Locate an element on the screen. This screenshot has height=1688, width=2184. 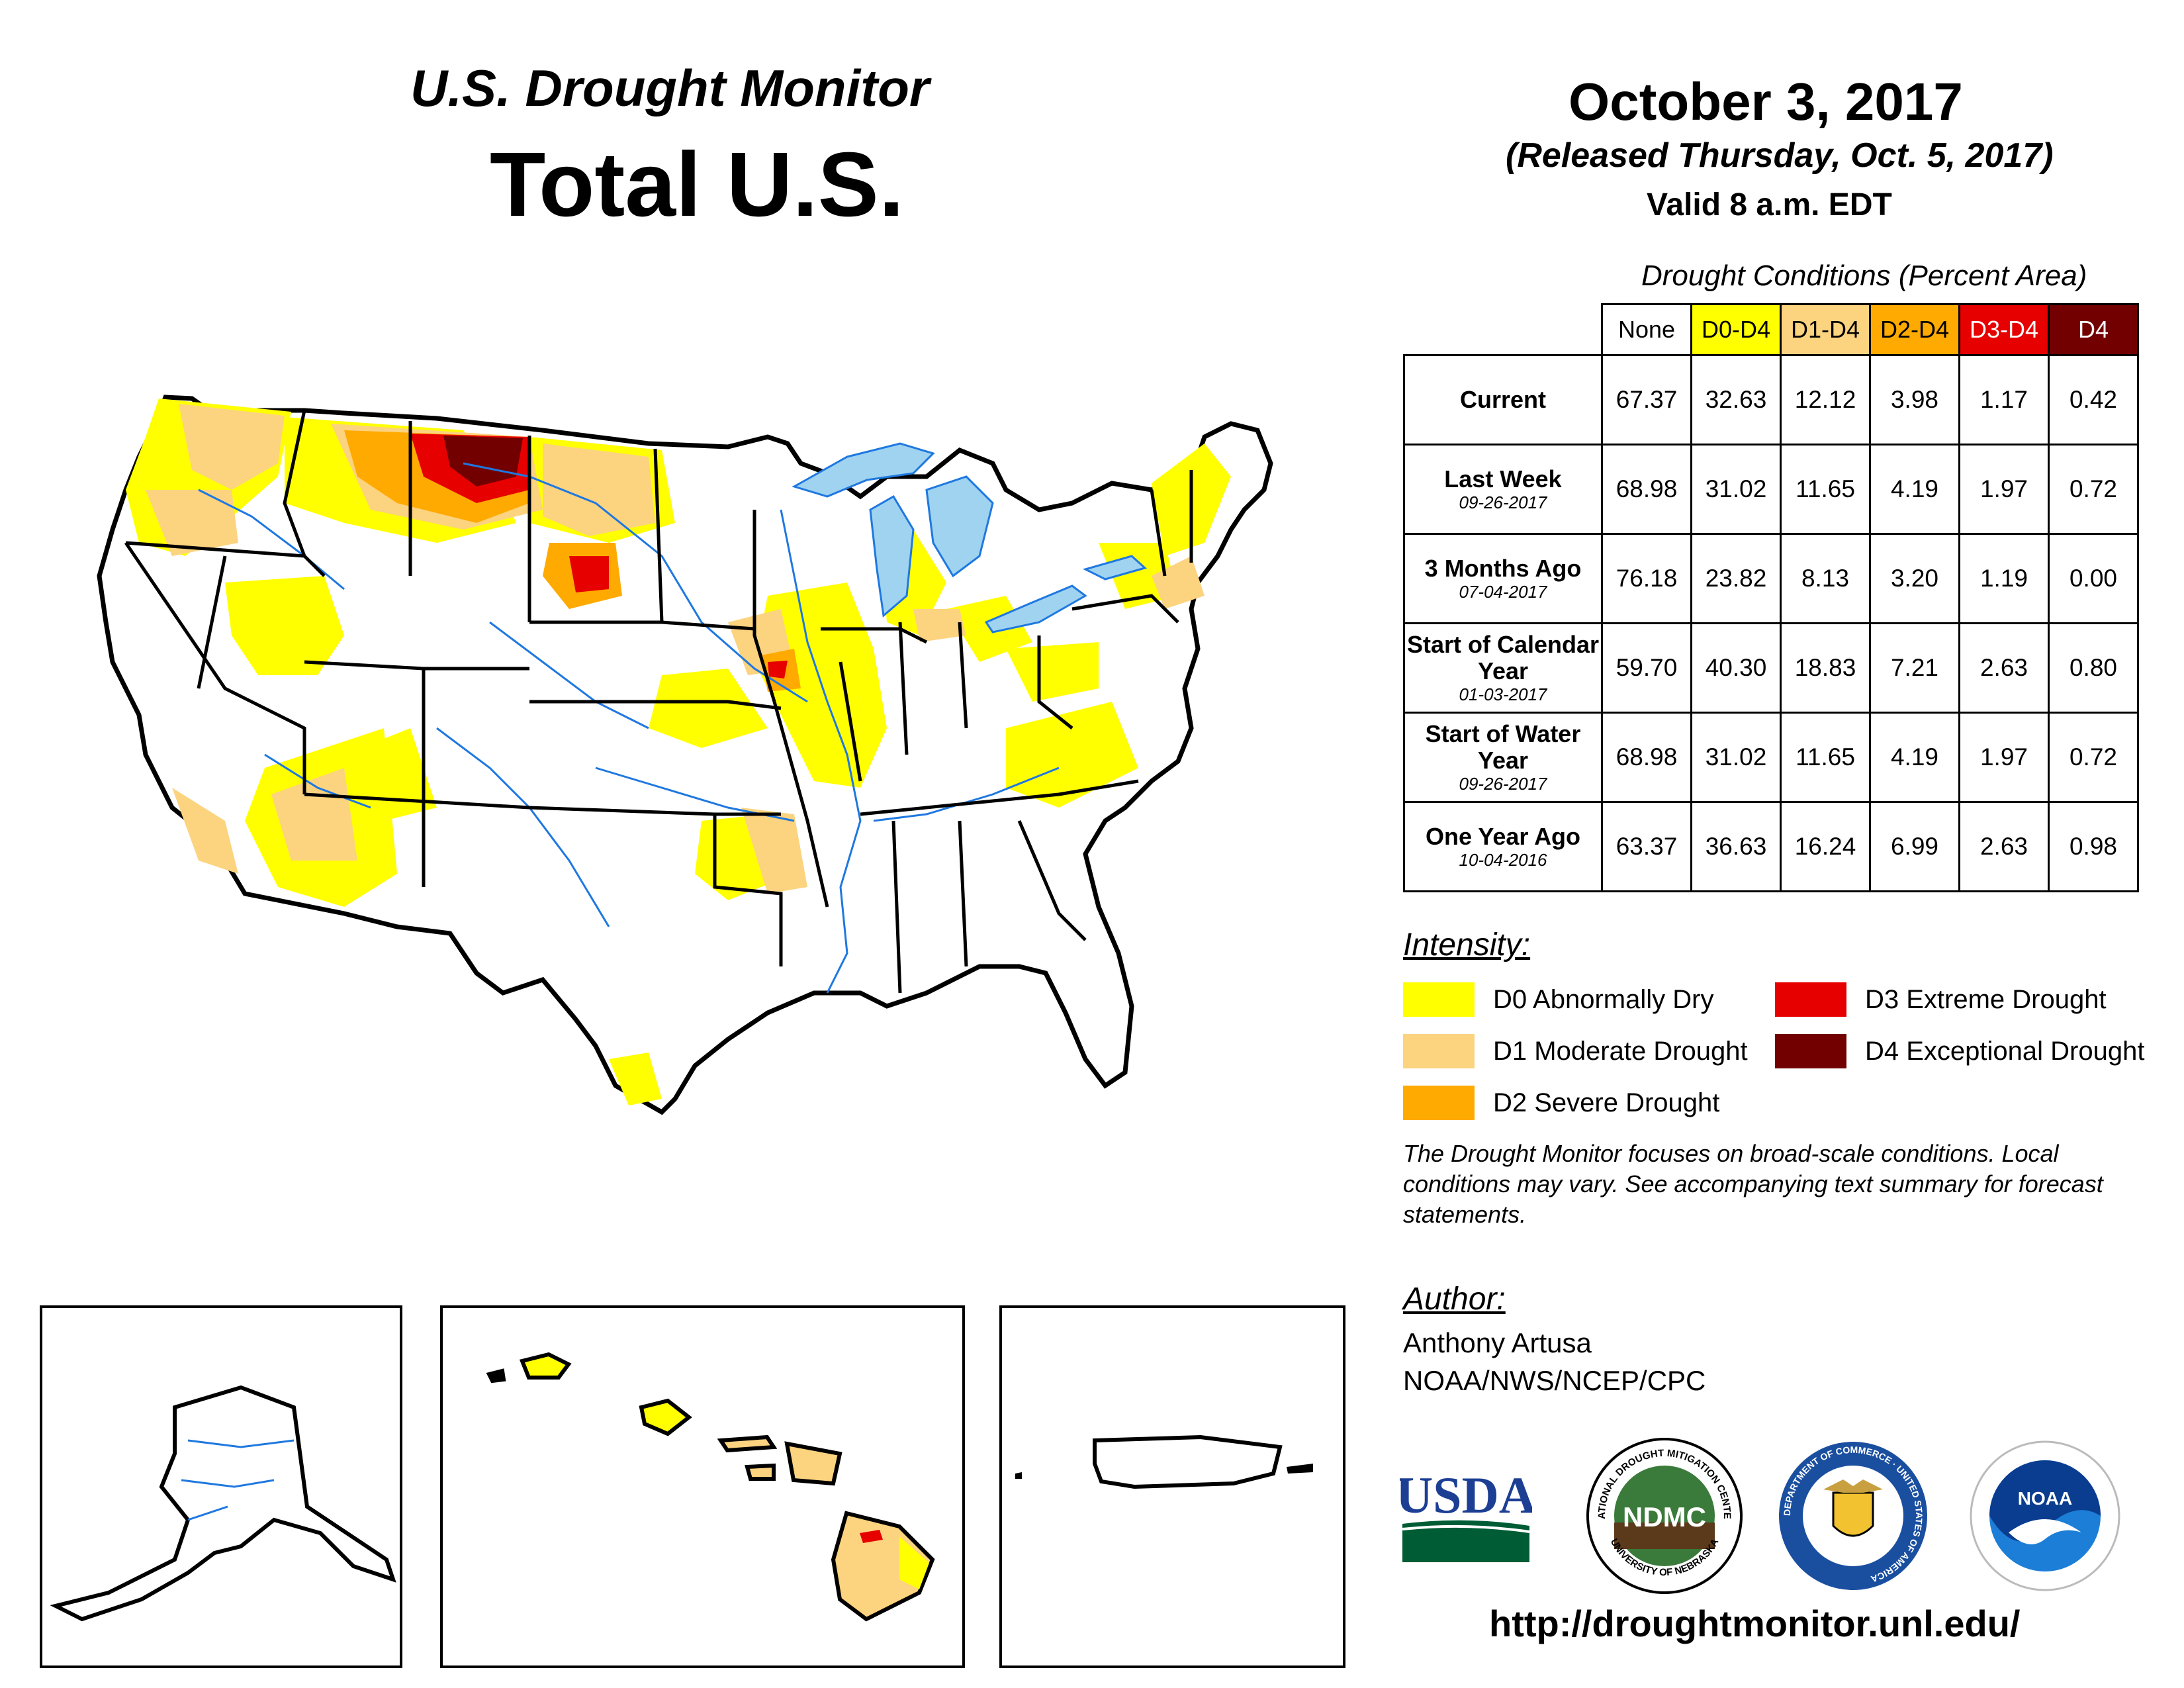
col-header: D3-D4 is located at coordinates (2004, 329).